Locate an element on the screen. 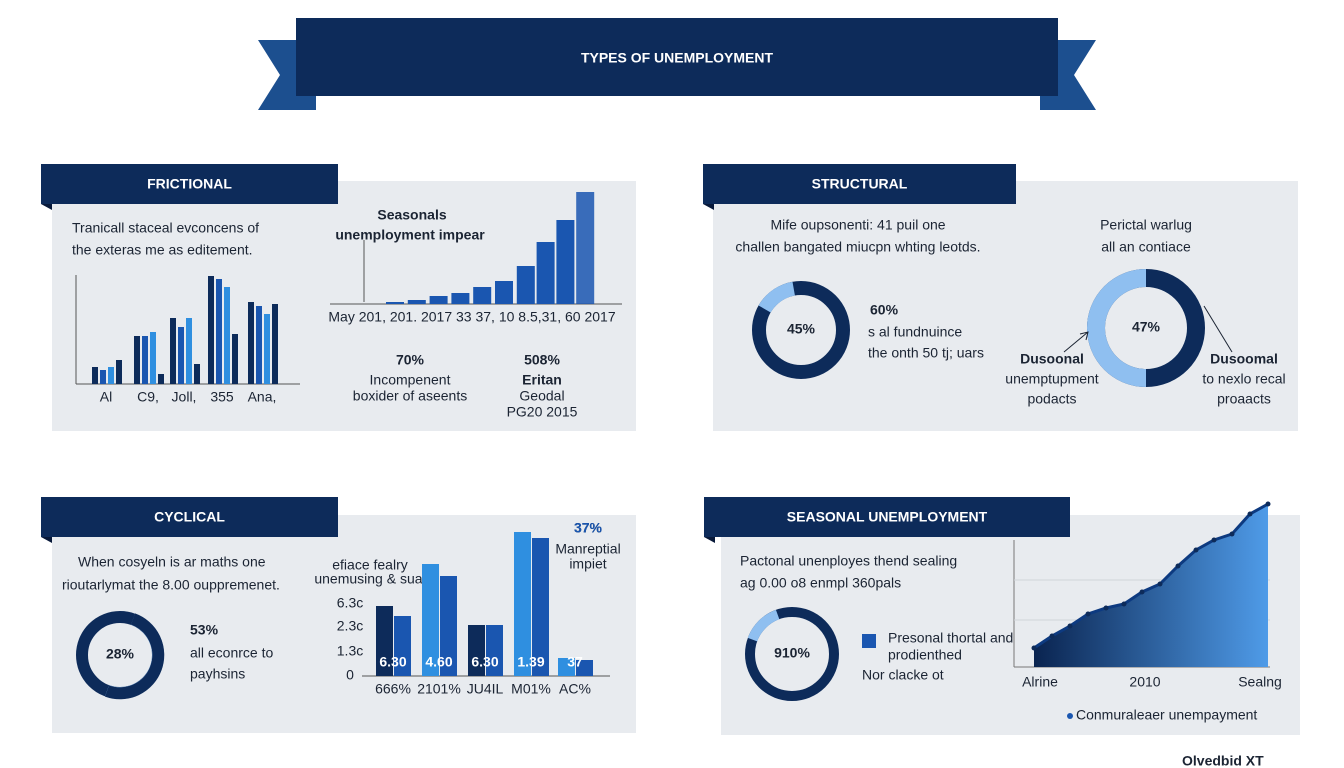 This screenshot has height=768, width=1344. label: Eritan is located at coordinates (542, 380).